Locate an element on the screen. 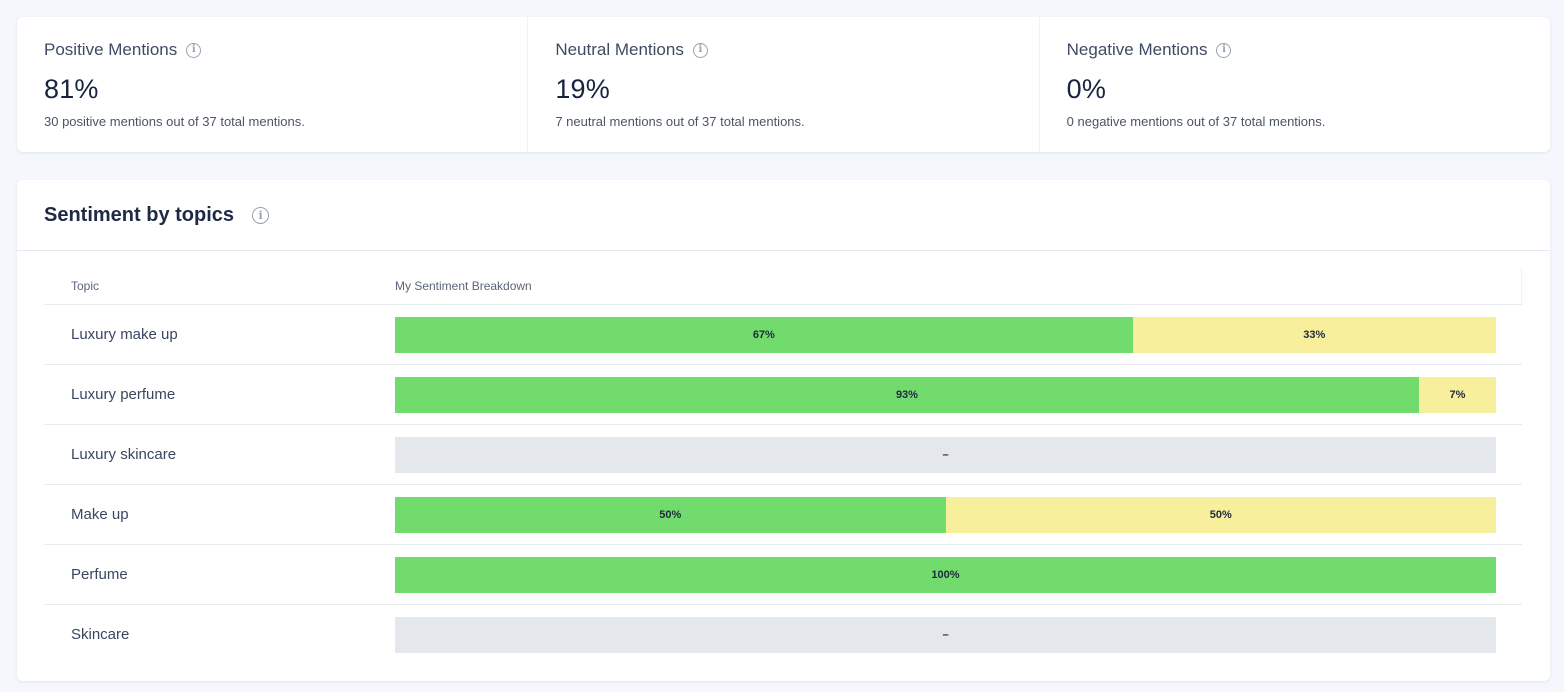 The width and height of the screenshot is (1564, 692). table-header: Topic My Sentiment Breakdown is located at coordinates (783, 286).